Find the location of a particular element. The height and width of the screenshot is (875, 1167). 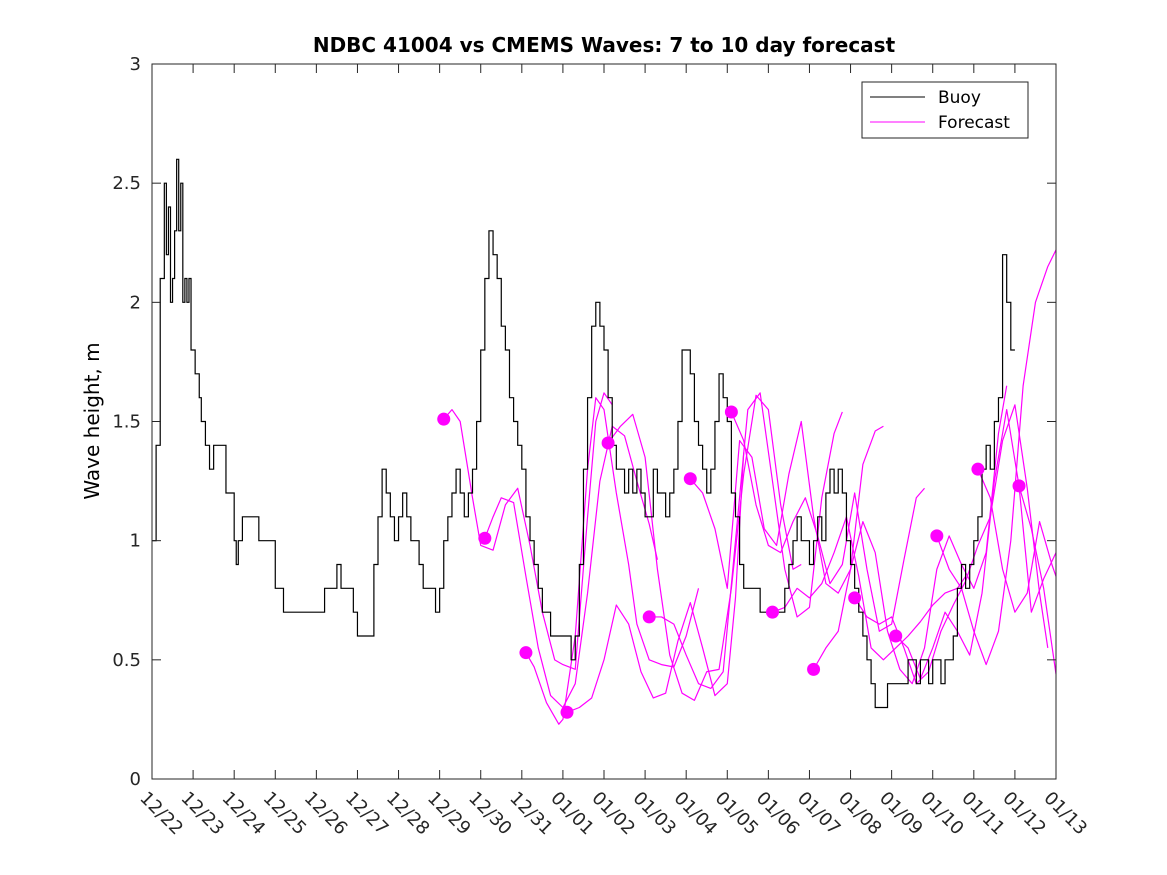

legend-label-forecast: Forecast is located at coordinates (974, 123).